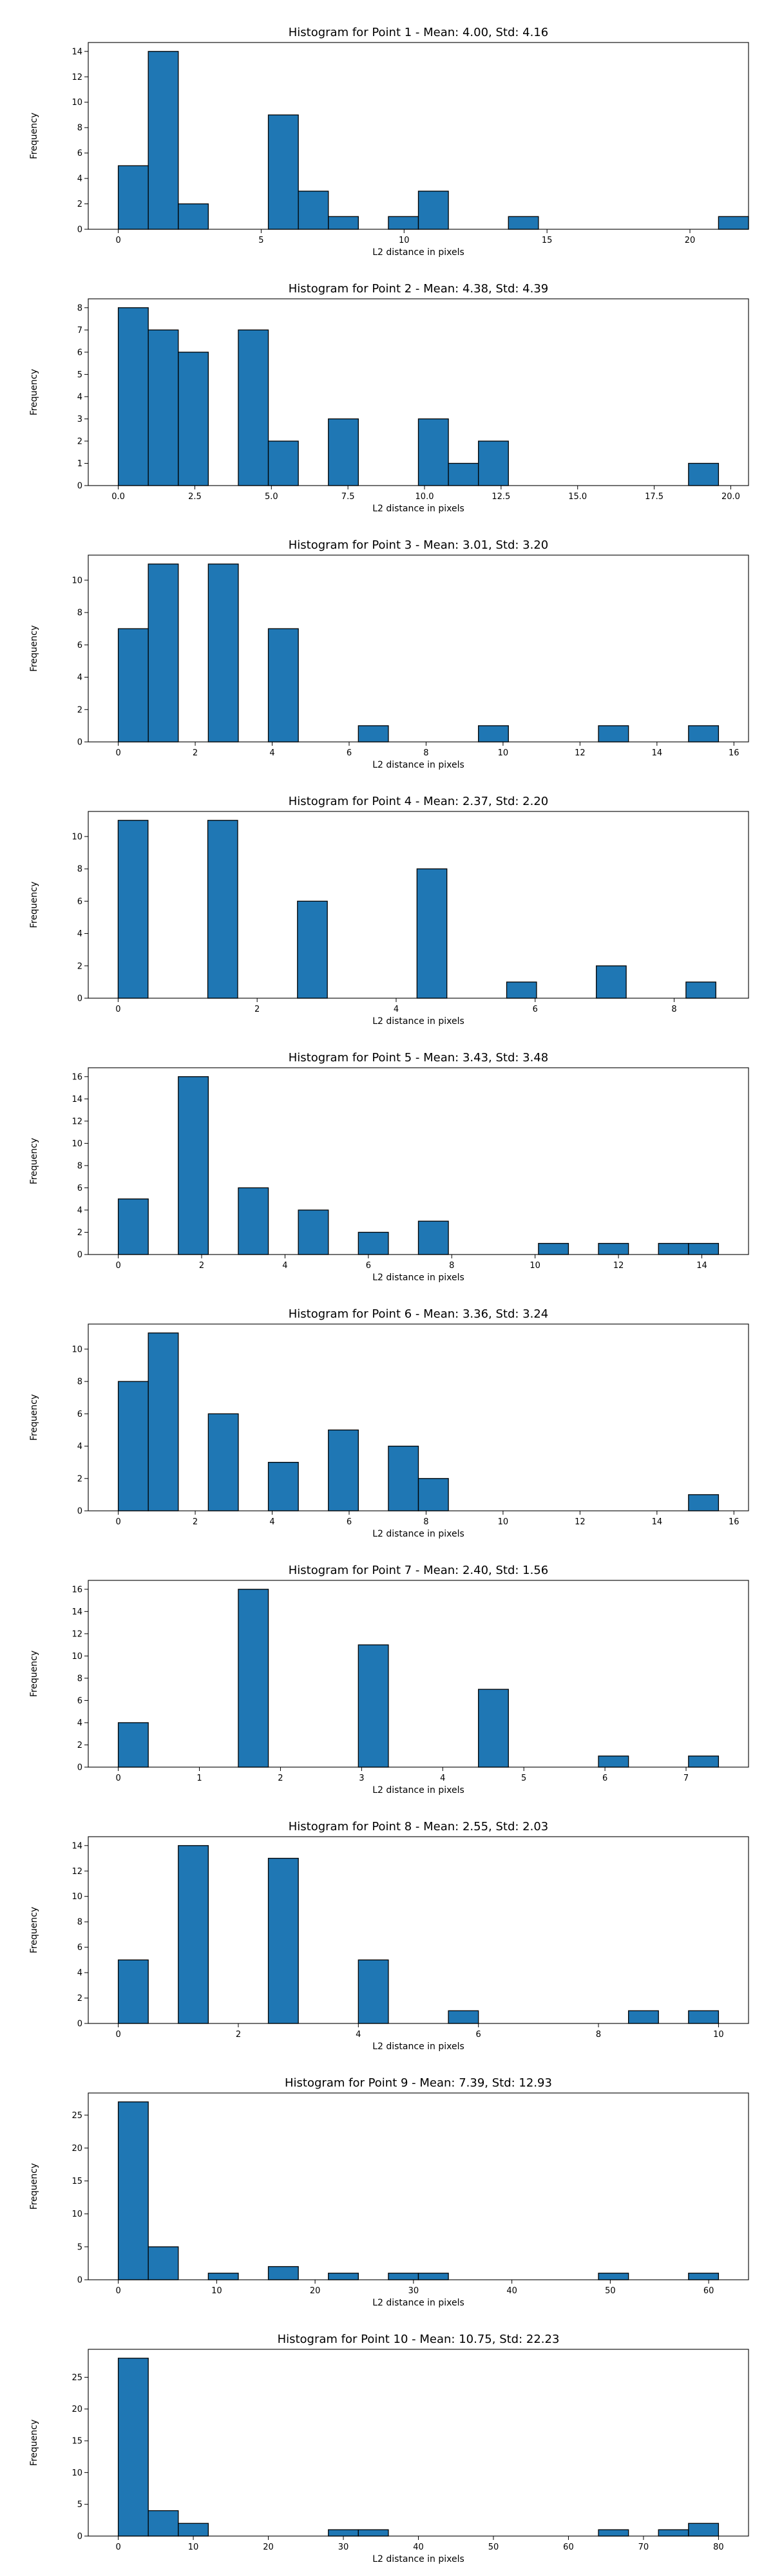 This screenshot has height=2576, width=773. What do you see at coordinates (79, 205) in the screenshot?
I see `y-tick-label: 2` at bounding box center [79, 205].